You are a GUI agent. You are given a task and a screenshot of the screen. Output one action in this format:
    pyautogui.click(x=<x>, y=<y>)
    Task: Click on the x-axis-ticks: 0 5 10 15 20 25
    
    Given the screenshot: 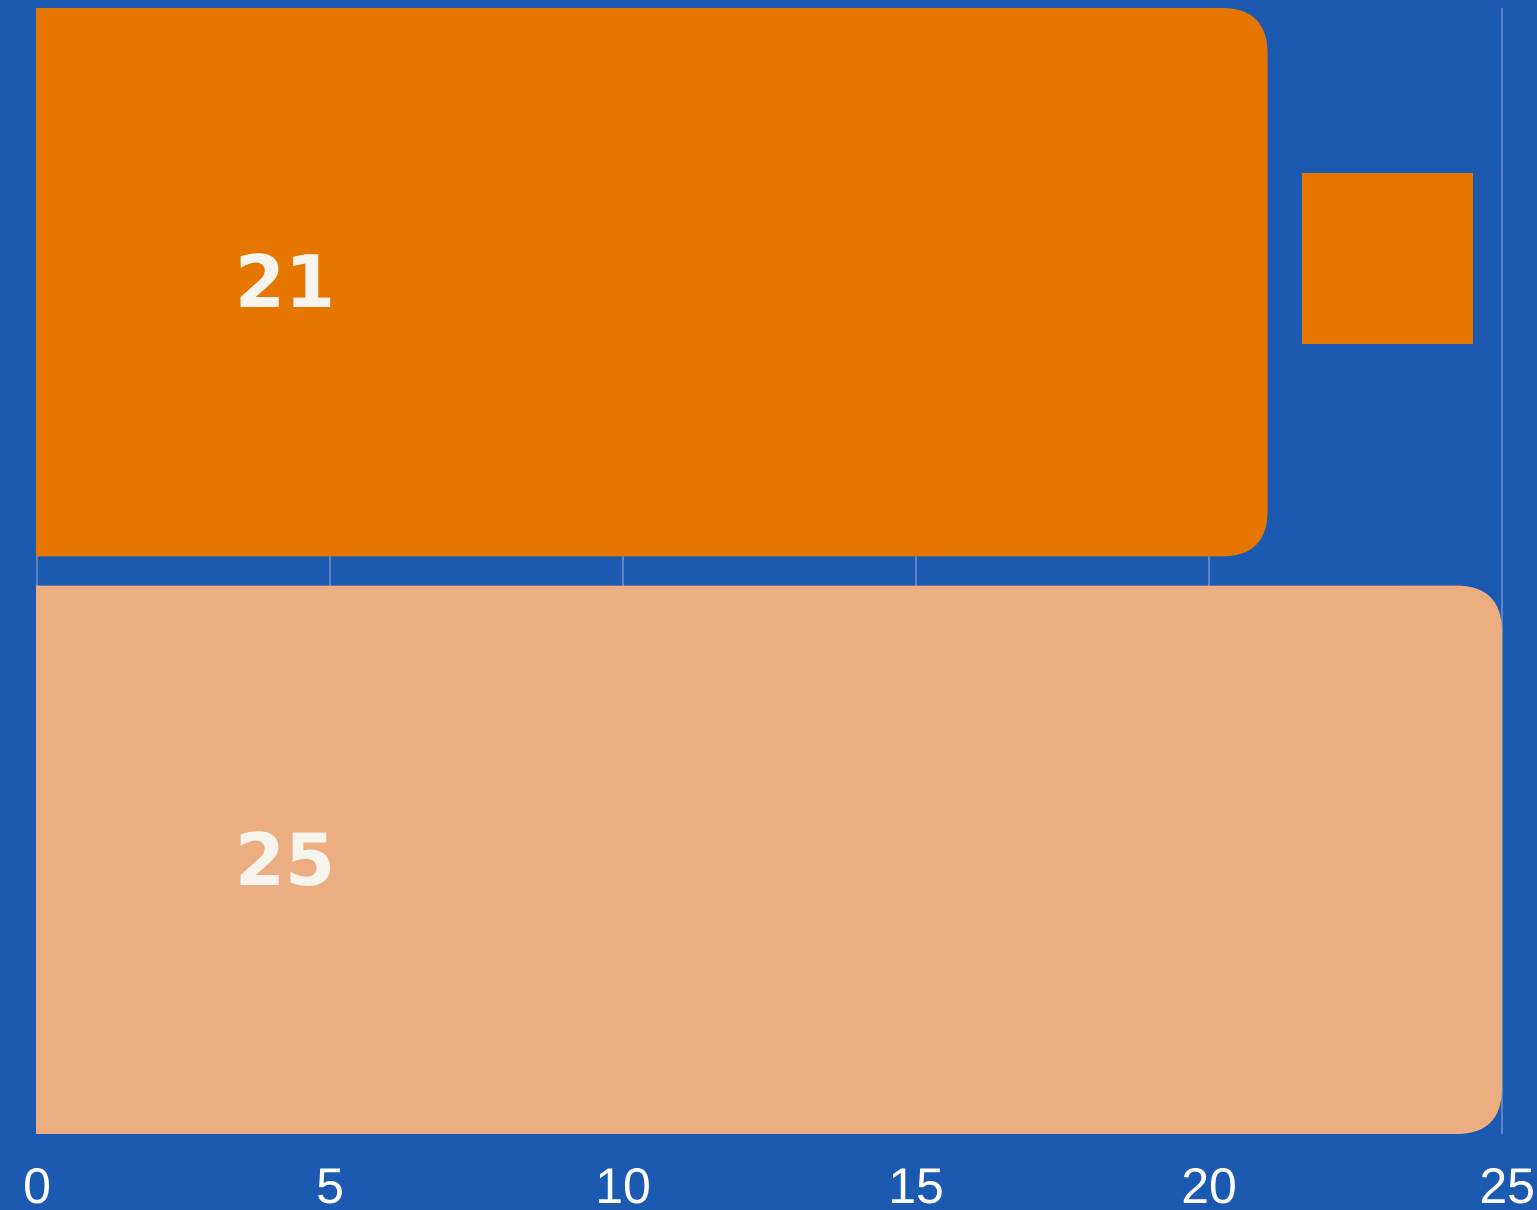 What is the action you would take?
    pyautogui.click(x=779, y=1184)
    